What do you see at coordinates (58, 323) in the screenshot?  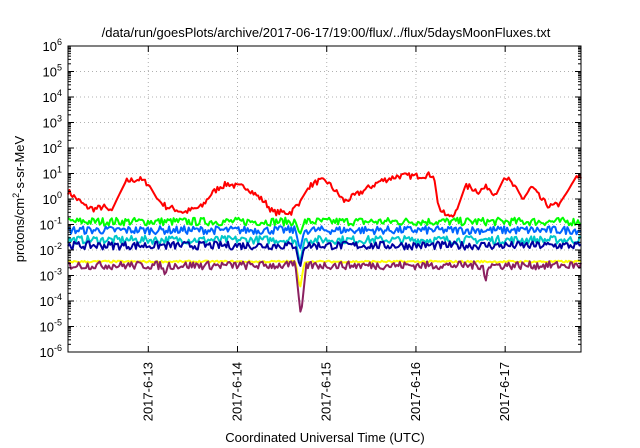 I see `y-tick-label-exp: -5` at bounding box center [58, 323].